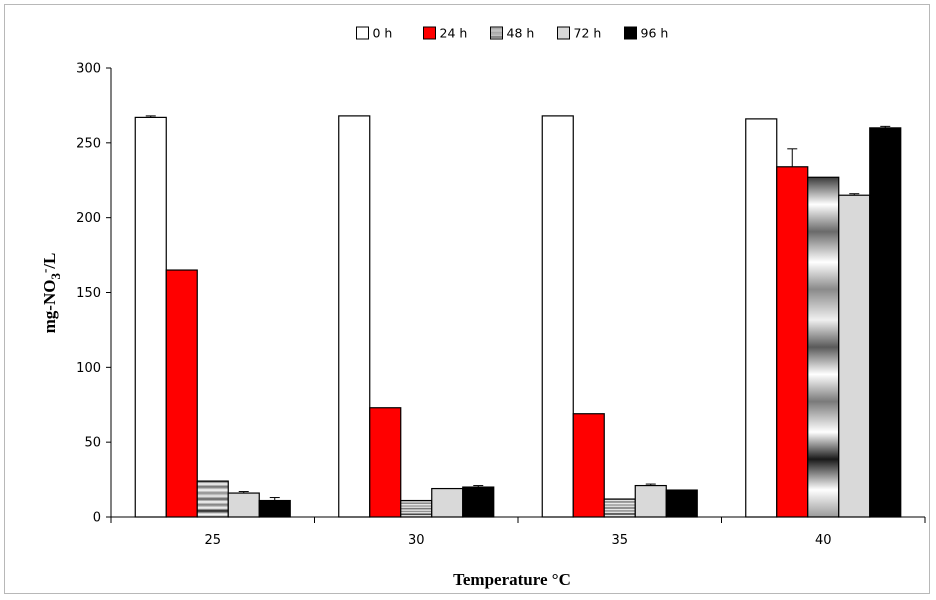  Describe the element at coordinates (512, 579) in the screenshot. I see `x-axis-title: Temperature °C` at that location.